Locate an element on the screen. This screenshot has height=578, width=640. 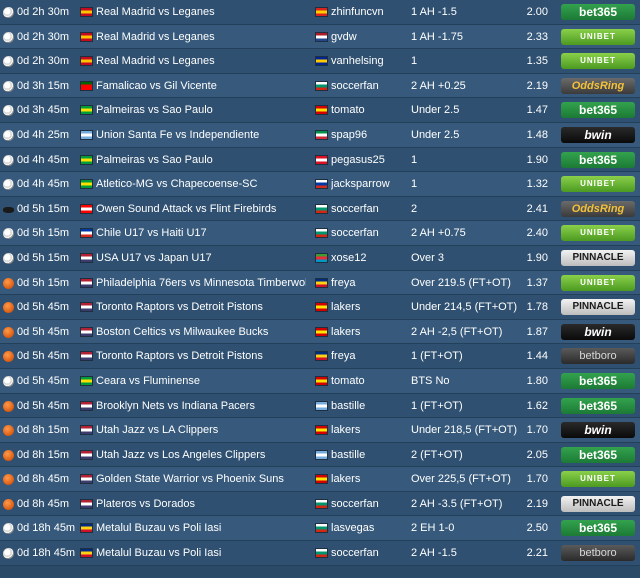
event-link: Owen Sound Attack vs Flint Firebirds is located at coordinates (186, 208).